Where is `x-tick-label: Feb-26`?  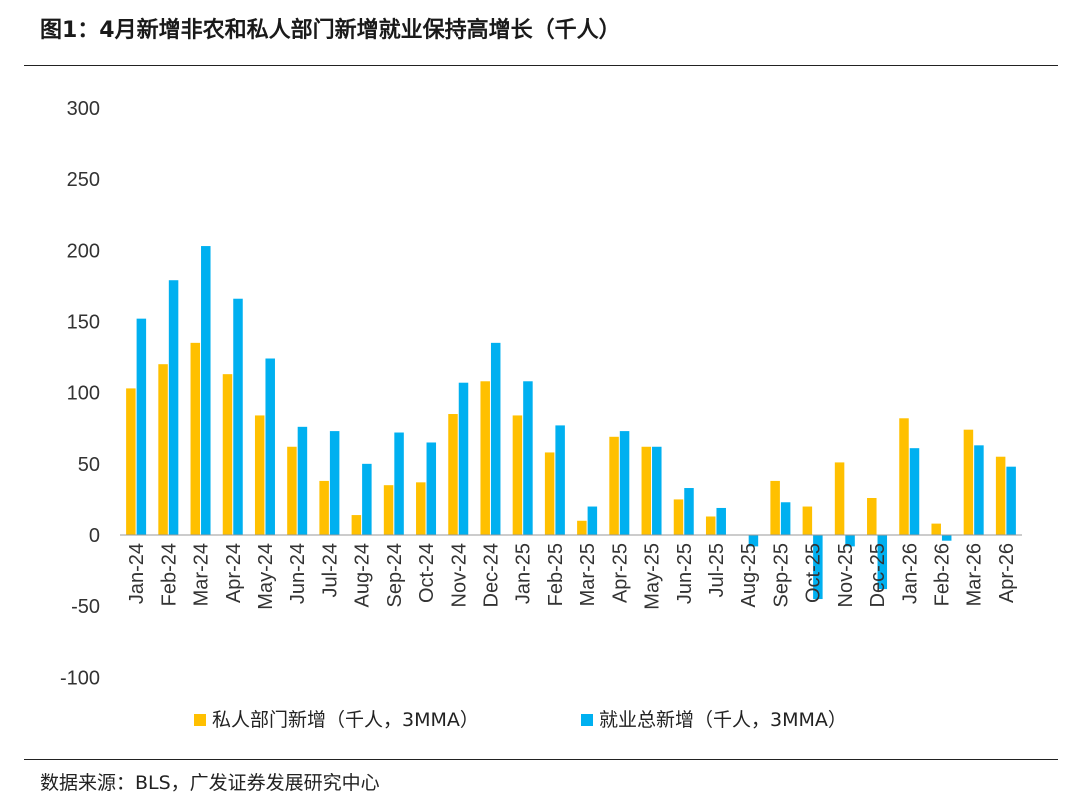 x-tick-label: Feb-26 is located at coordinates (942, 574).